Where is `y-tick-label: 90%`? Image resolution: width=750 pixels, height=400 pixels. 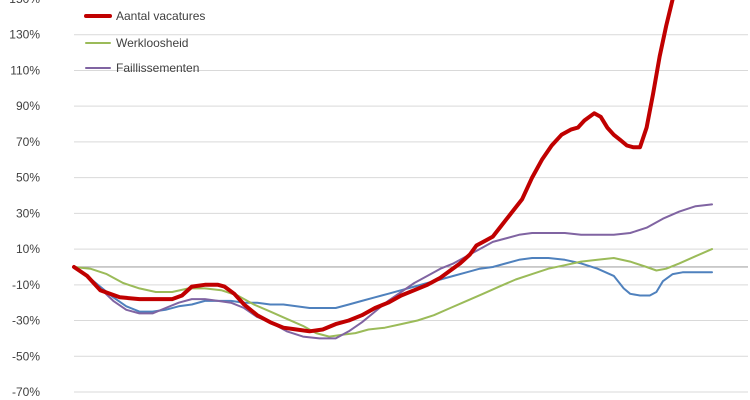 y-tick-label: 90% is located at coordinates (28, 106).